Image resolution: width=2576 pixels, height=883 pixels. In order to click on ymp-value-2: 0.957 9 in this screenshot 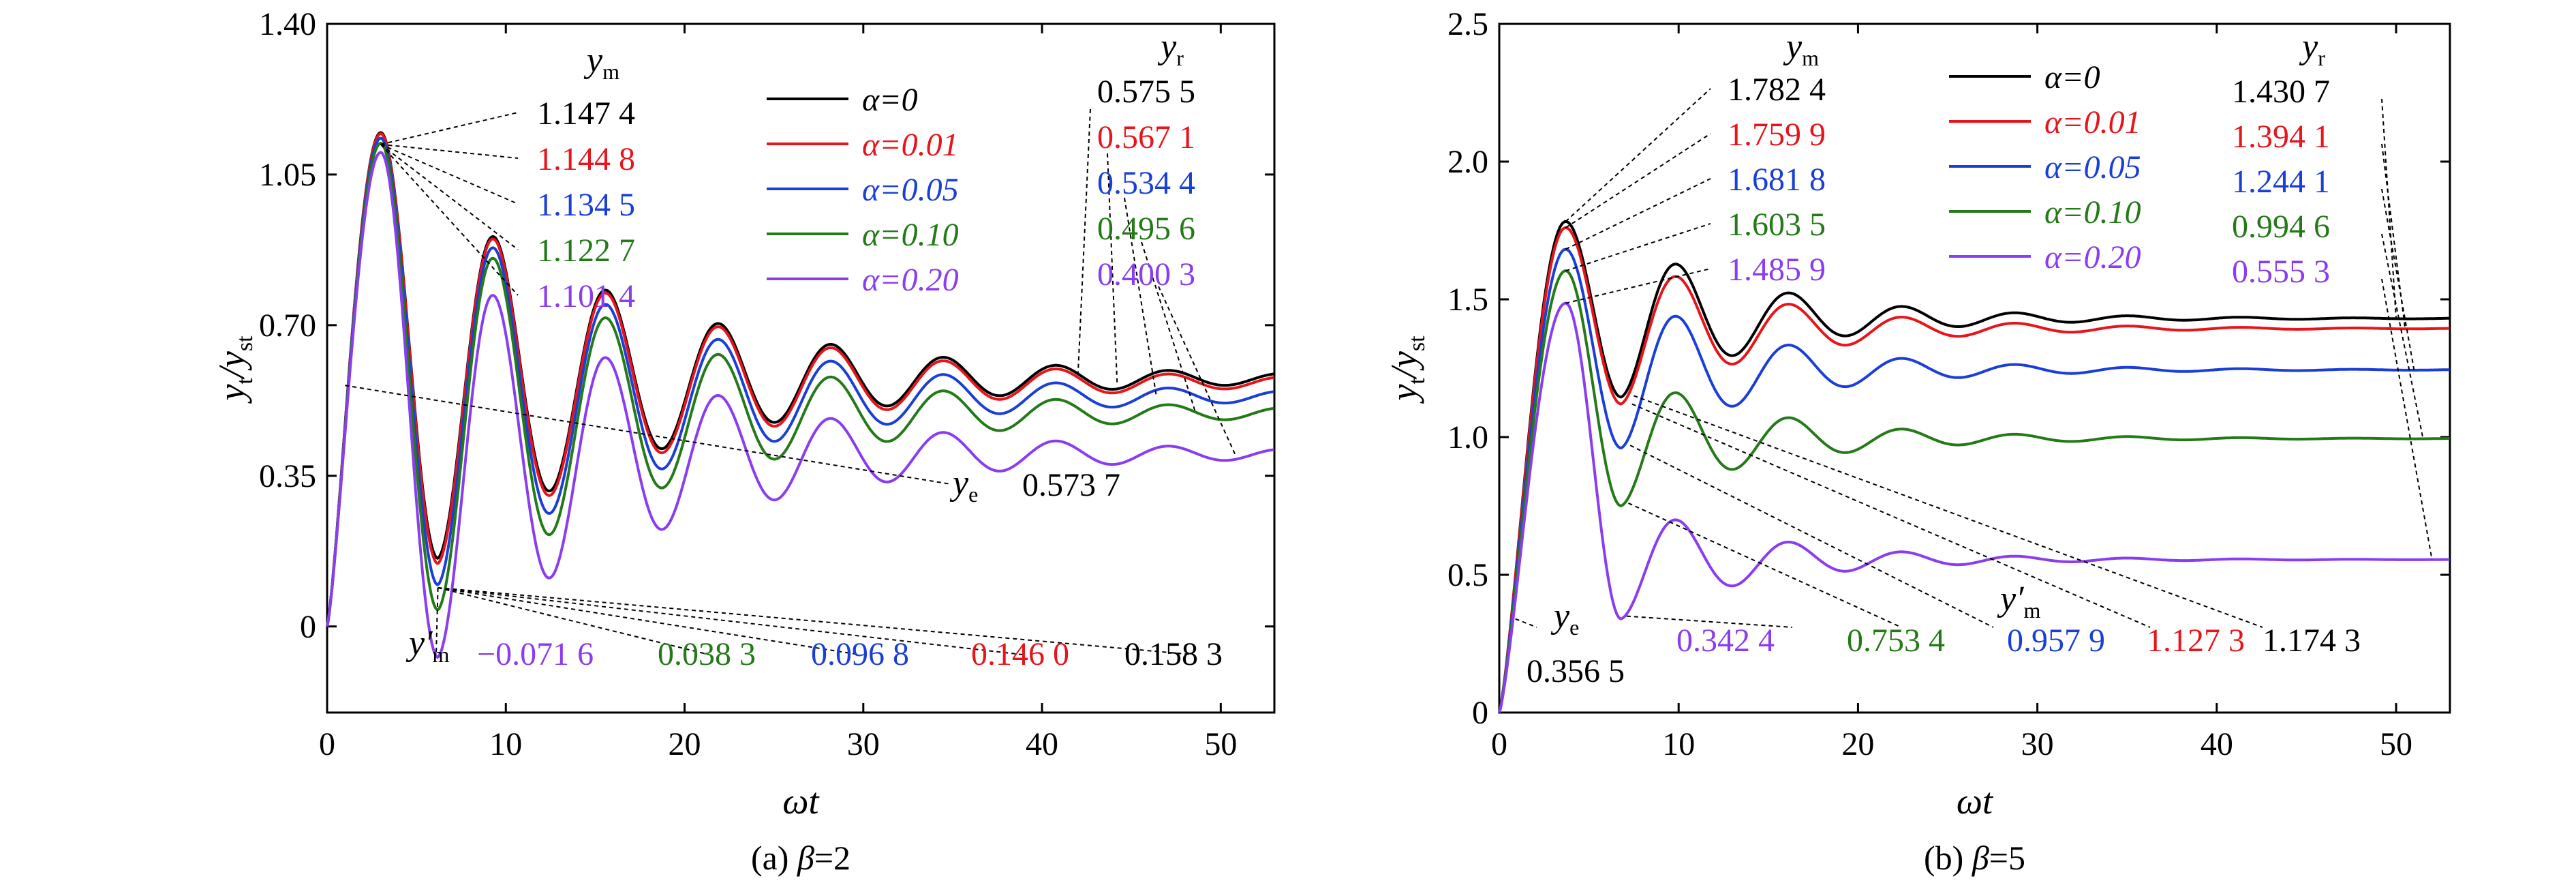, I will do `click(2056, 641)`.